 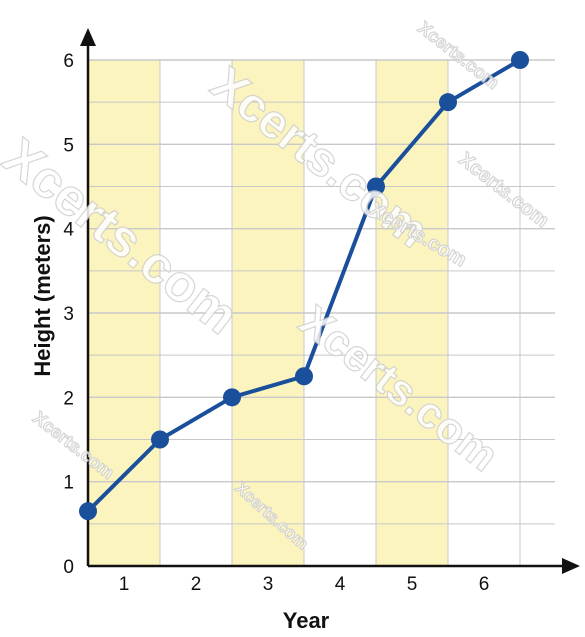 What do you see at coordinates (88, 37) in the screenshot?
I see `y-axis-arrow-icon` at bounding box center [88, 37].